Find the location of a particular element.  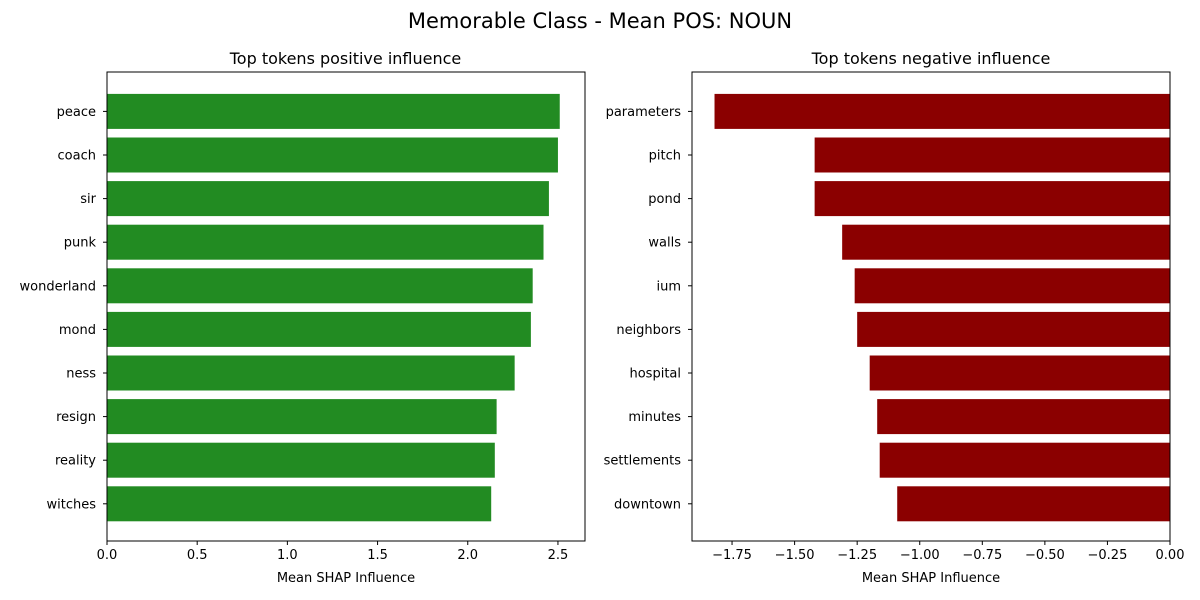

positive-bar-mond is located at coordinates (319, 329).